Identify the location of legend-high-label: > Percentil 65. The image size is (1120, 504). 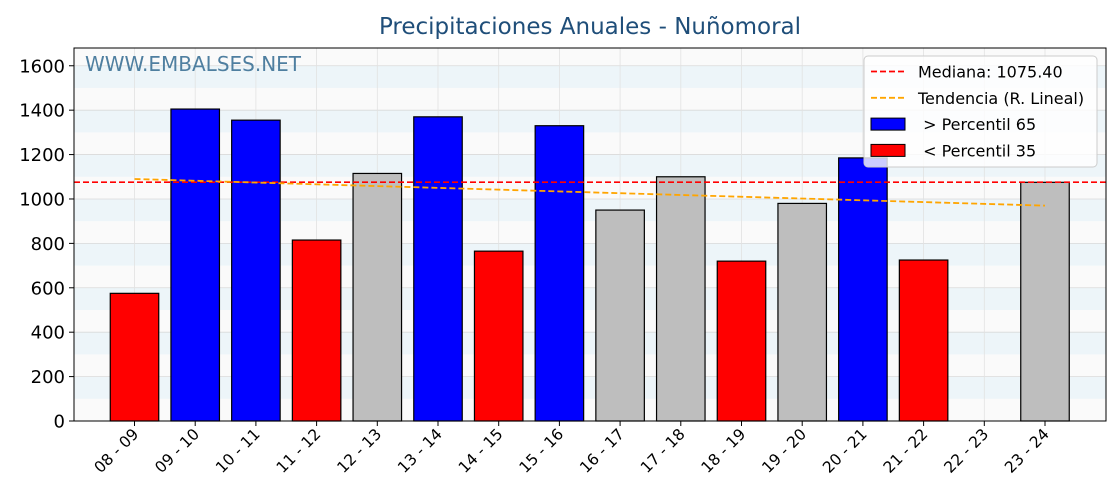
(977, 124).